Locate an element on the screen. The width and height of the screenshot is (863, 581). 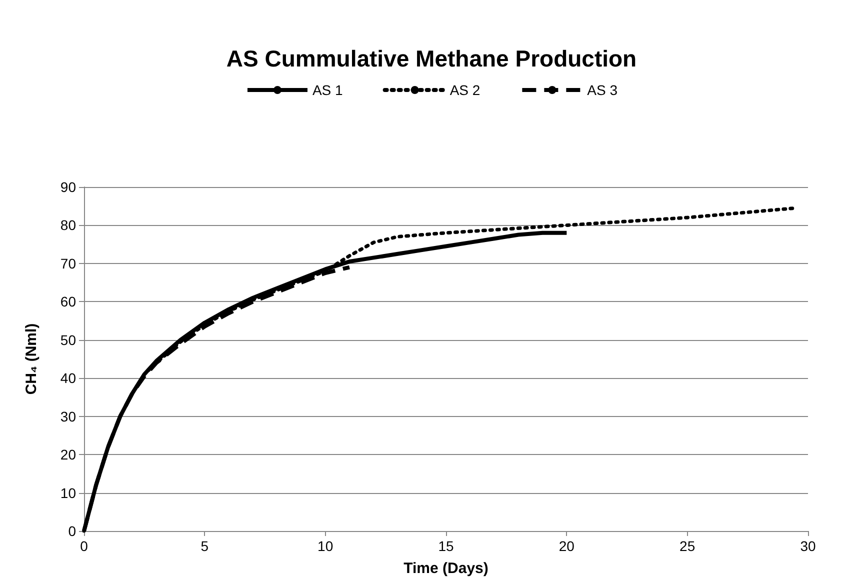
y-tick-label: 10 is located at coordinates (68, 492).